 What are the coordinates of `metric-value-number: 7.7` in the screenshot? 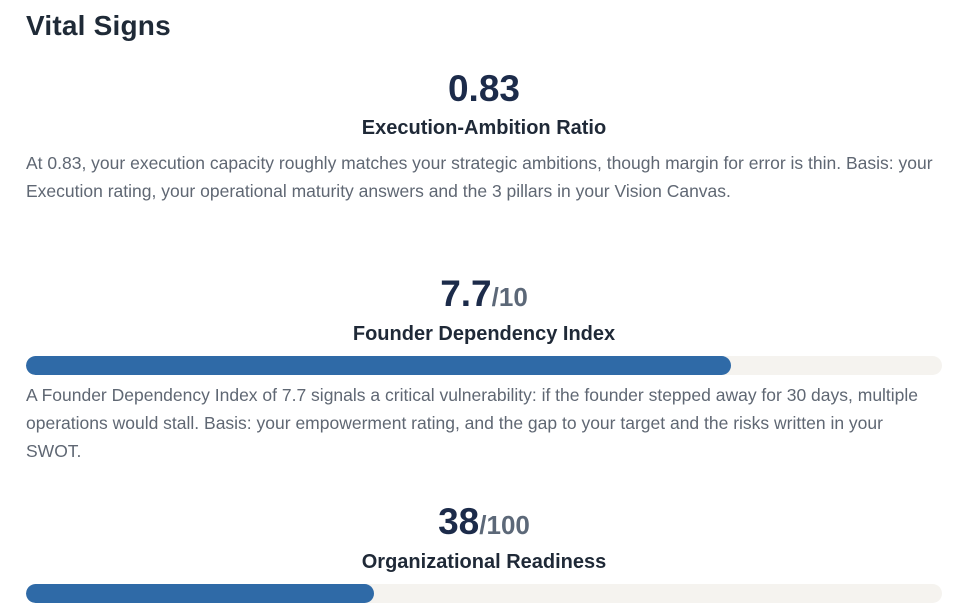 It's located at (466, 293).